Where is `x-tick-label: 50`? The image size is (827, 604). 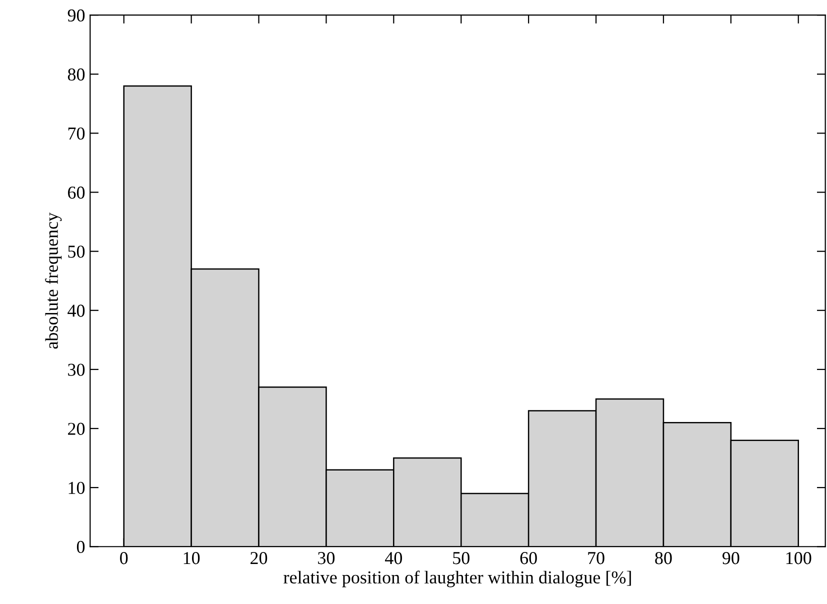 x-tick-label: 50 is located at coordinates (461, 558).